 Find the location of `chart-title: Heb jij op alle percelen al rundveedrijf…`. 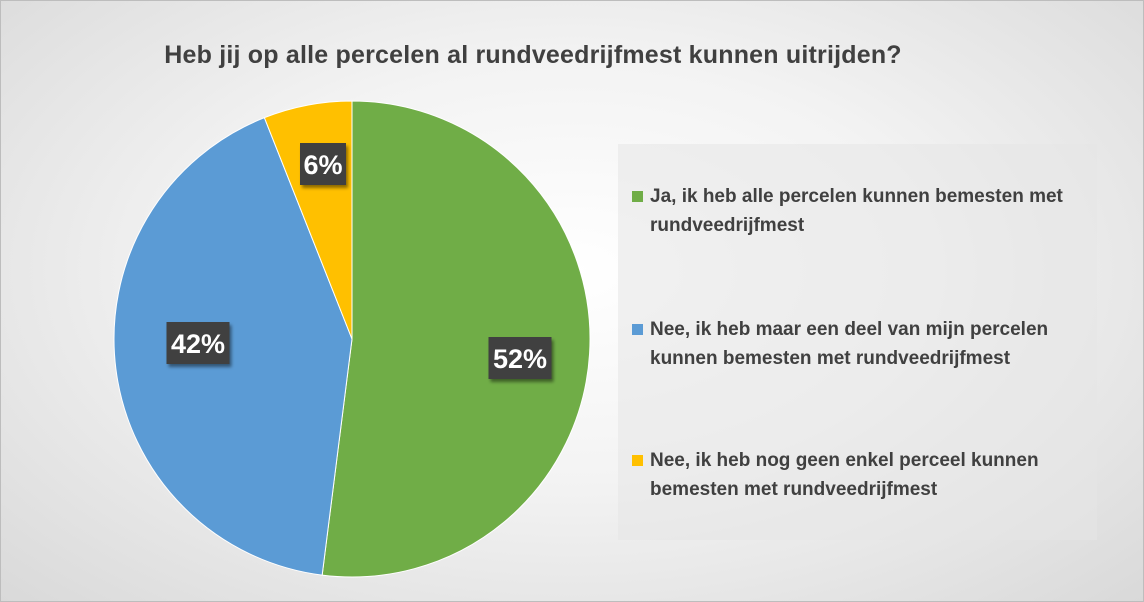

chart-title: Heb jij op alle percelen al rundveedrijf… is located at coordinates (533, 55).